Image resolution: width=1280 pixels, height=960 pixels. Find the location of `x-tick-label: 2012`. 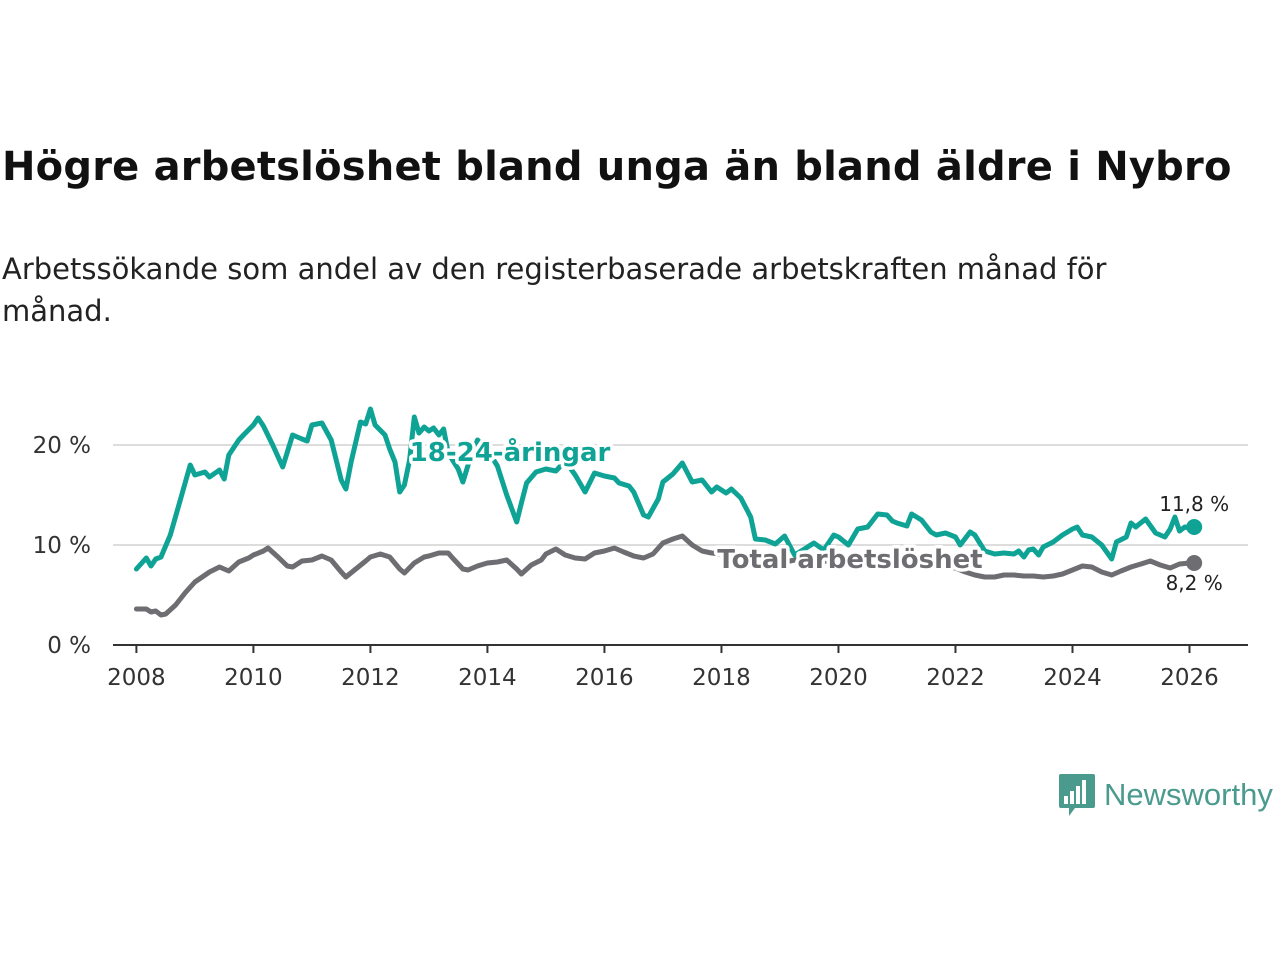

x-tick-label: 2012 is located at coordinates (370, 678).